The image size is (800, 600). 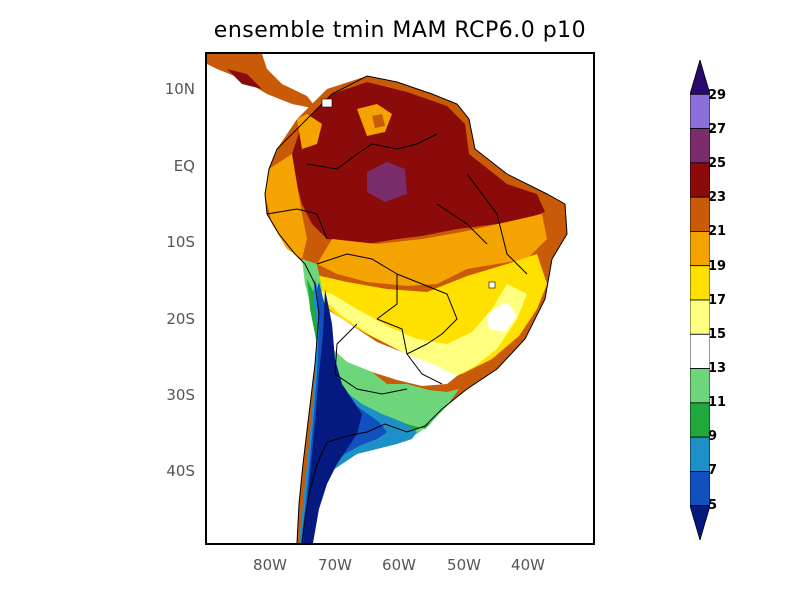 I want to click on colorbar-label: 13, so click(x=717, y=368).